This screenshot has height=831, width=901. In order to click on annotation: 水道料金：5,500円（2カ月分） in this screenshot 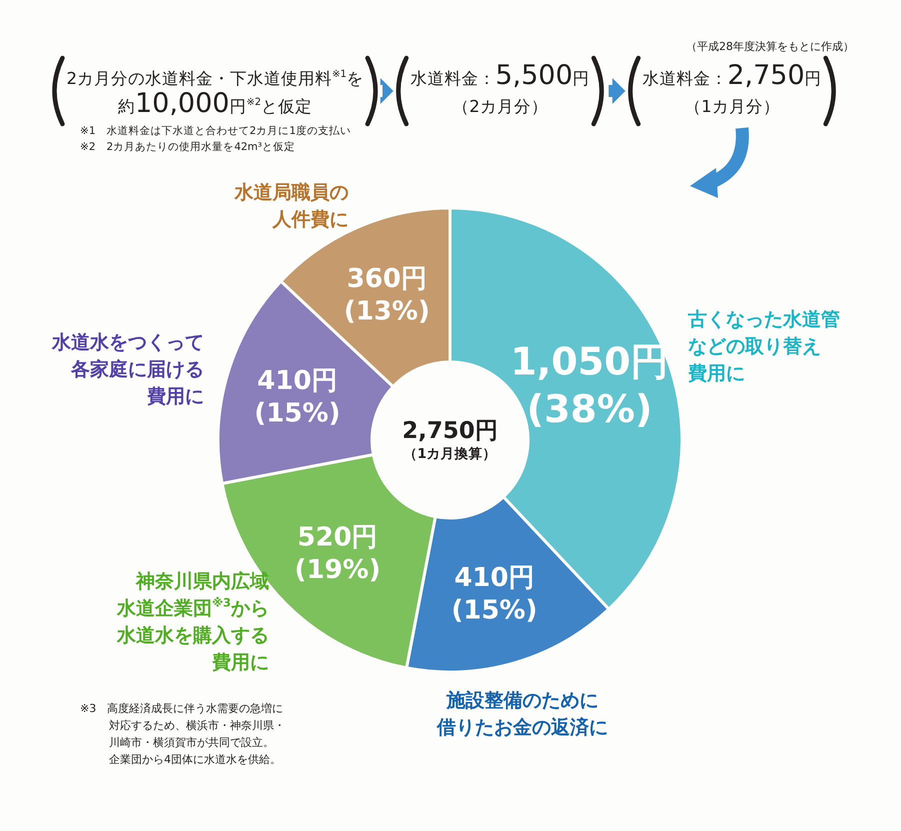, I will do `click(500, 88)`.